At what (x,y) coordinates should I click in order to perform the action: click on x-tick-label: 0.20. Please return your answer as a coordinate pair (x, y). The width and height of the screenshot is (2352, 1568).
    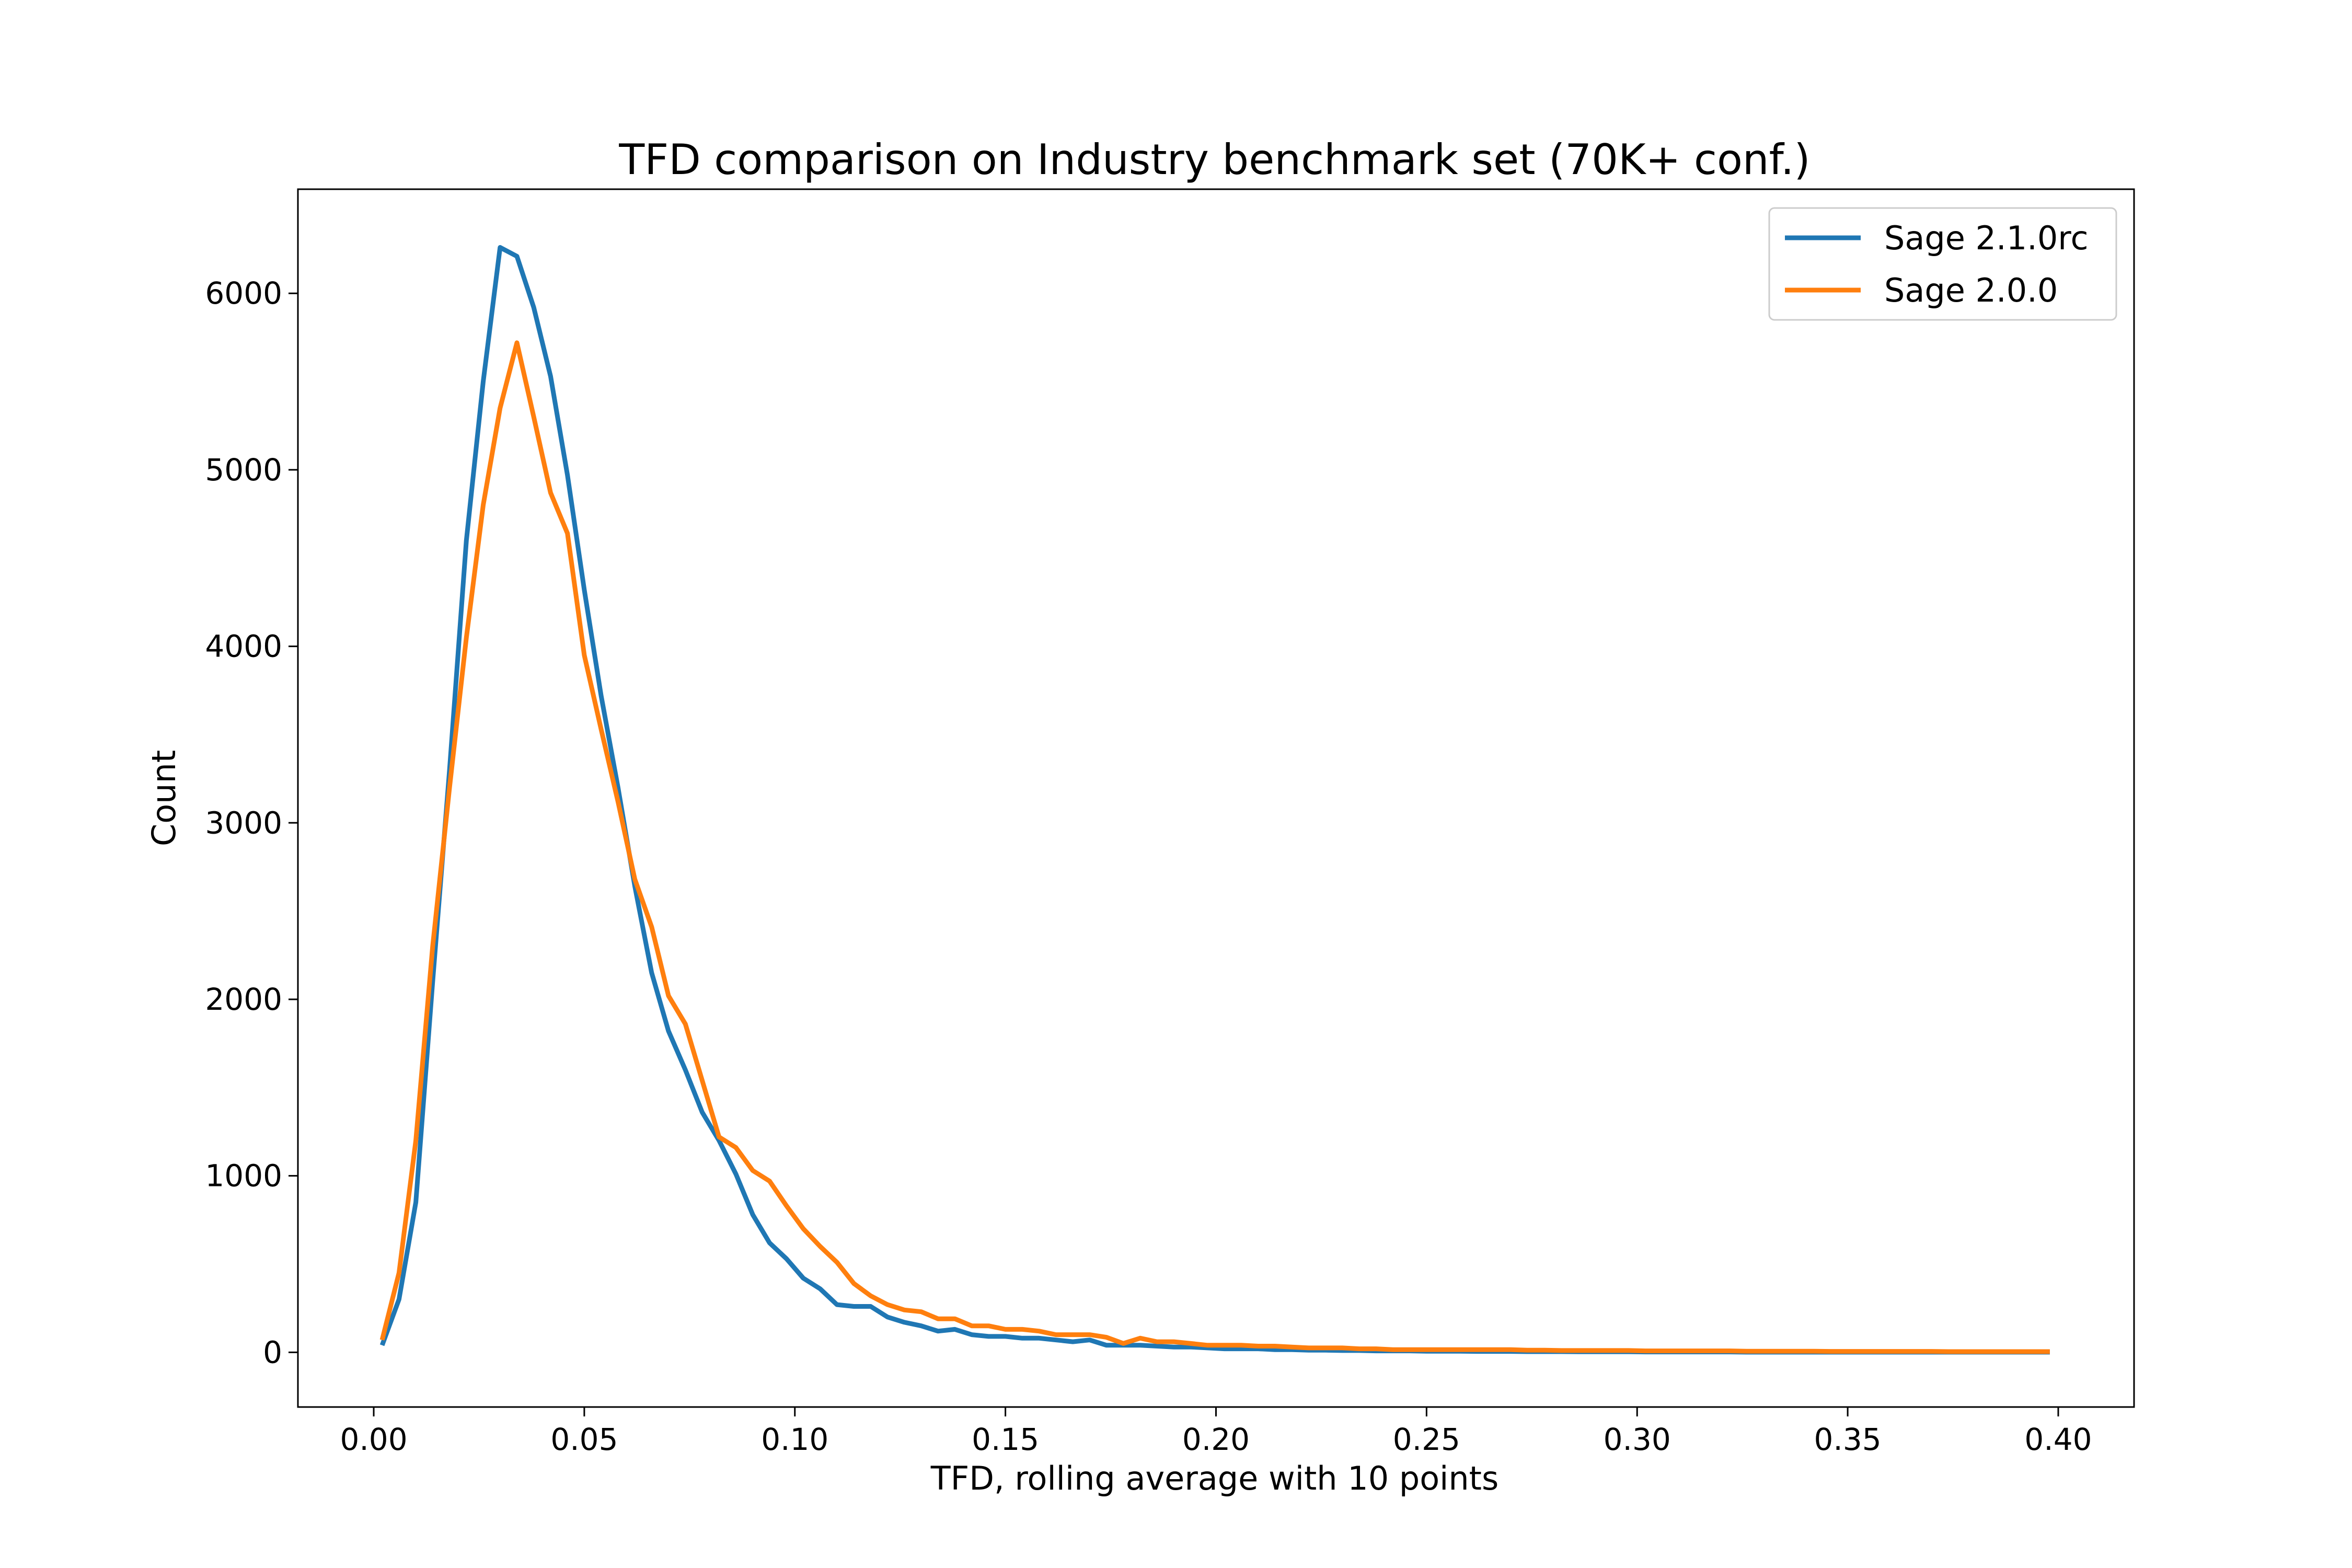
    Looking at the image, I should click on (1216, 1439).